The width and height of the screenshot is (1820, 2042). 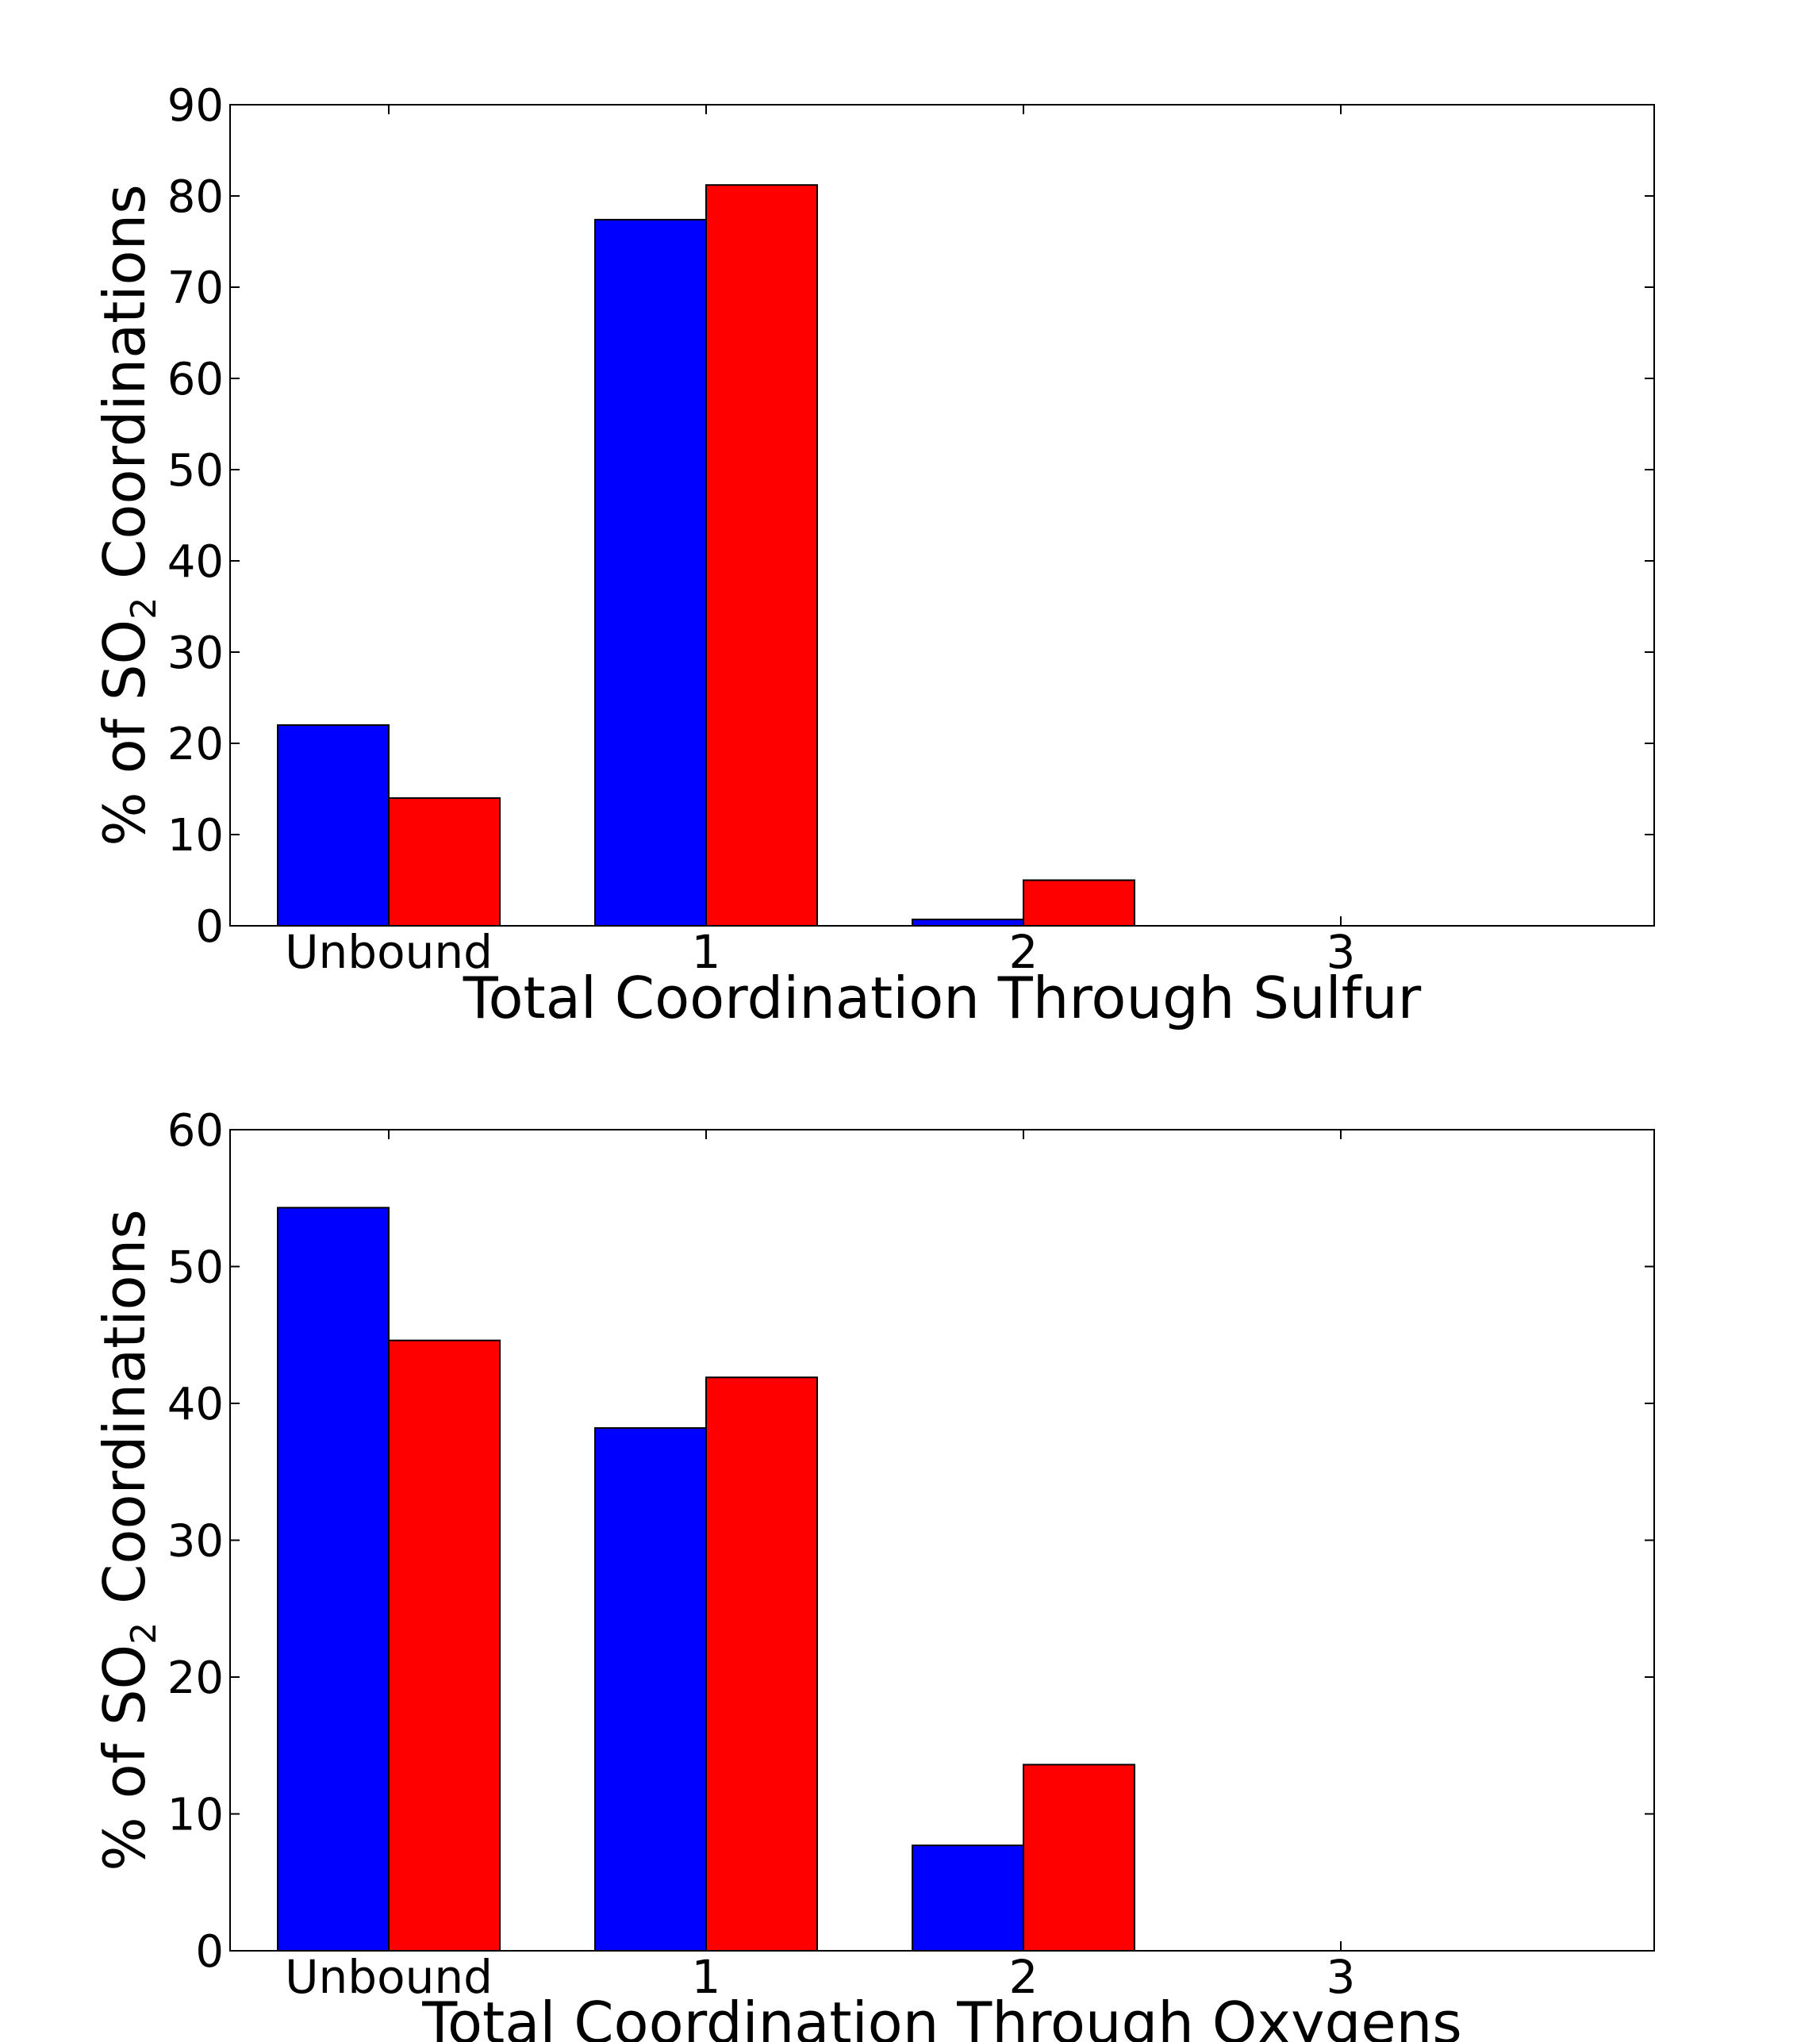 What do you see at coordinates (941, 2016) in the screenshot?
I see `x-axis-label: Total Coordination Through Oxygens` at bounding box center [941, 2016].